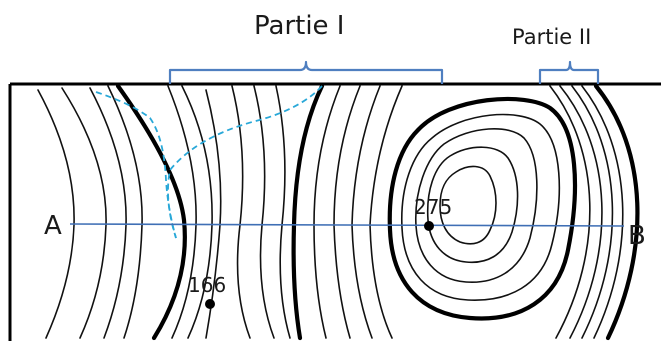 The width and height of the screenshot is (661, 341). I want to click on contours-right-group, so click(594, 212).